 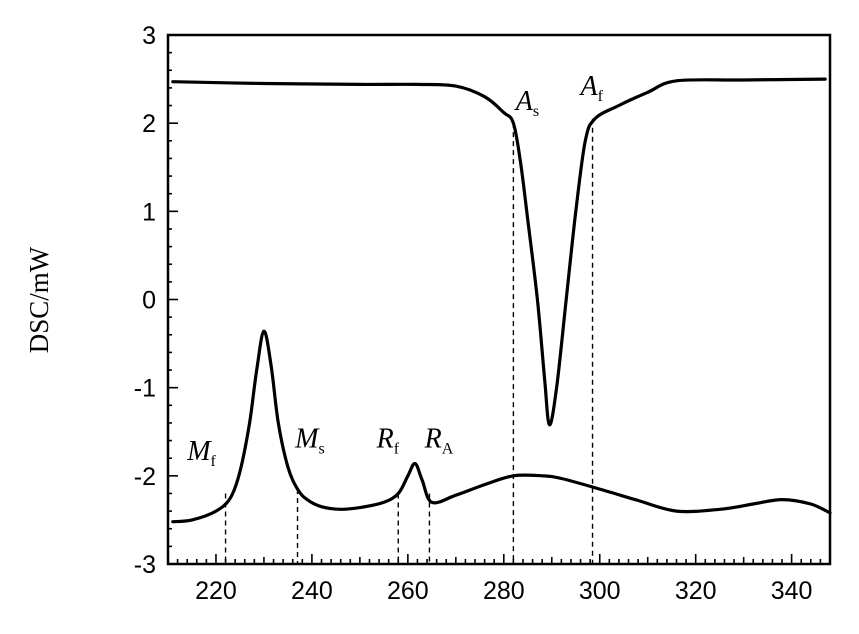 I want to click on y-tick-label: -2, so click(x=145, y=477).